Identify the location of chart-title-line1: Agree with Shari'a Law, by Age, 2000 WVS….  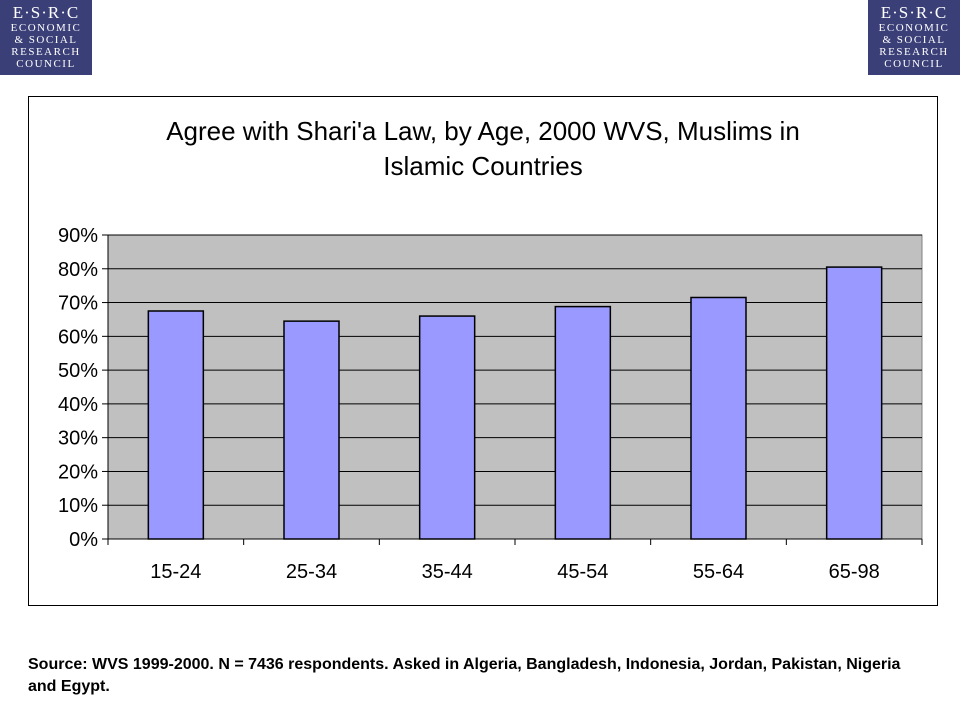
(483, 131).